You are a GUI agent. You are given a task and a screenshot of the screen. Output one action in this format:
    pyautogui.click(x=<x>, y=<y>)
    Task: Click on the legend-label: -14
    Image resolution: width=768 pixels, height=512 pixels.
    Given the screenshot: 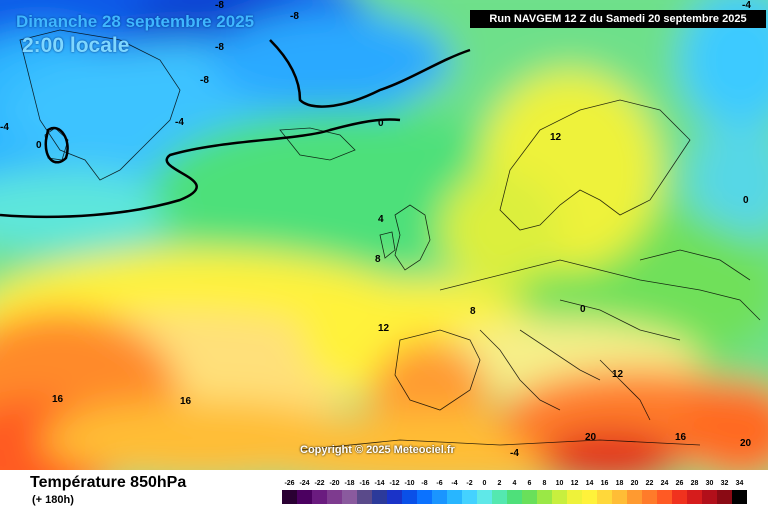 What is the action you would take?
    pyautogui.click(x=379, y=483)
    